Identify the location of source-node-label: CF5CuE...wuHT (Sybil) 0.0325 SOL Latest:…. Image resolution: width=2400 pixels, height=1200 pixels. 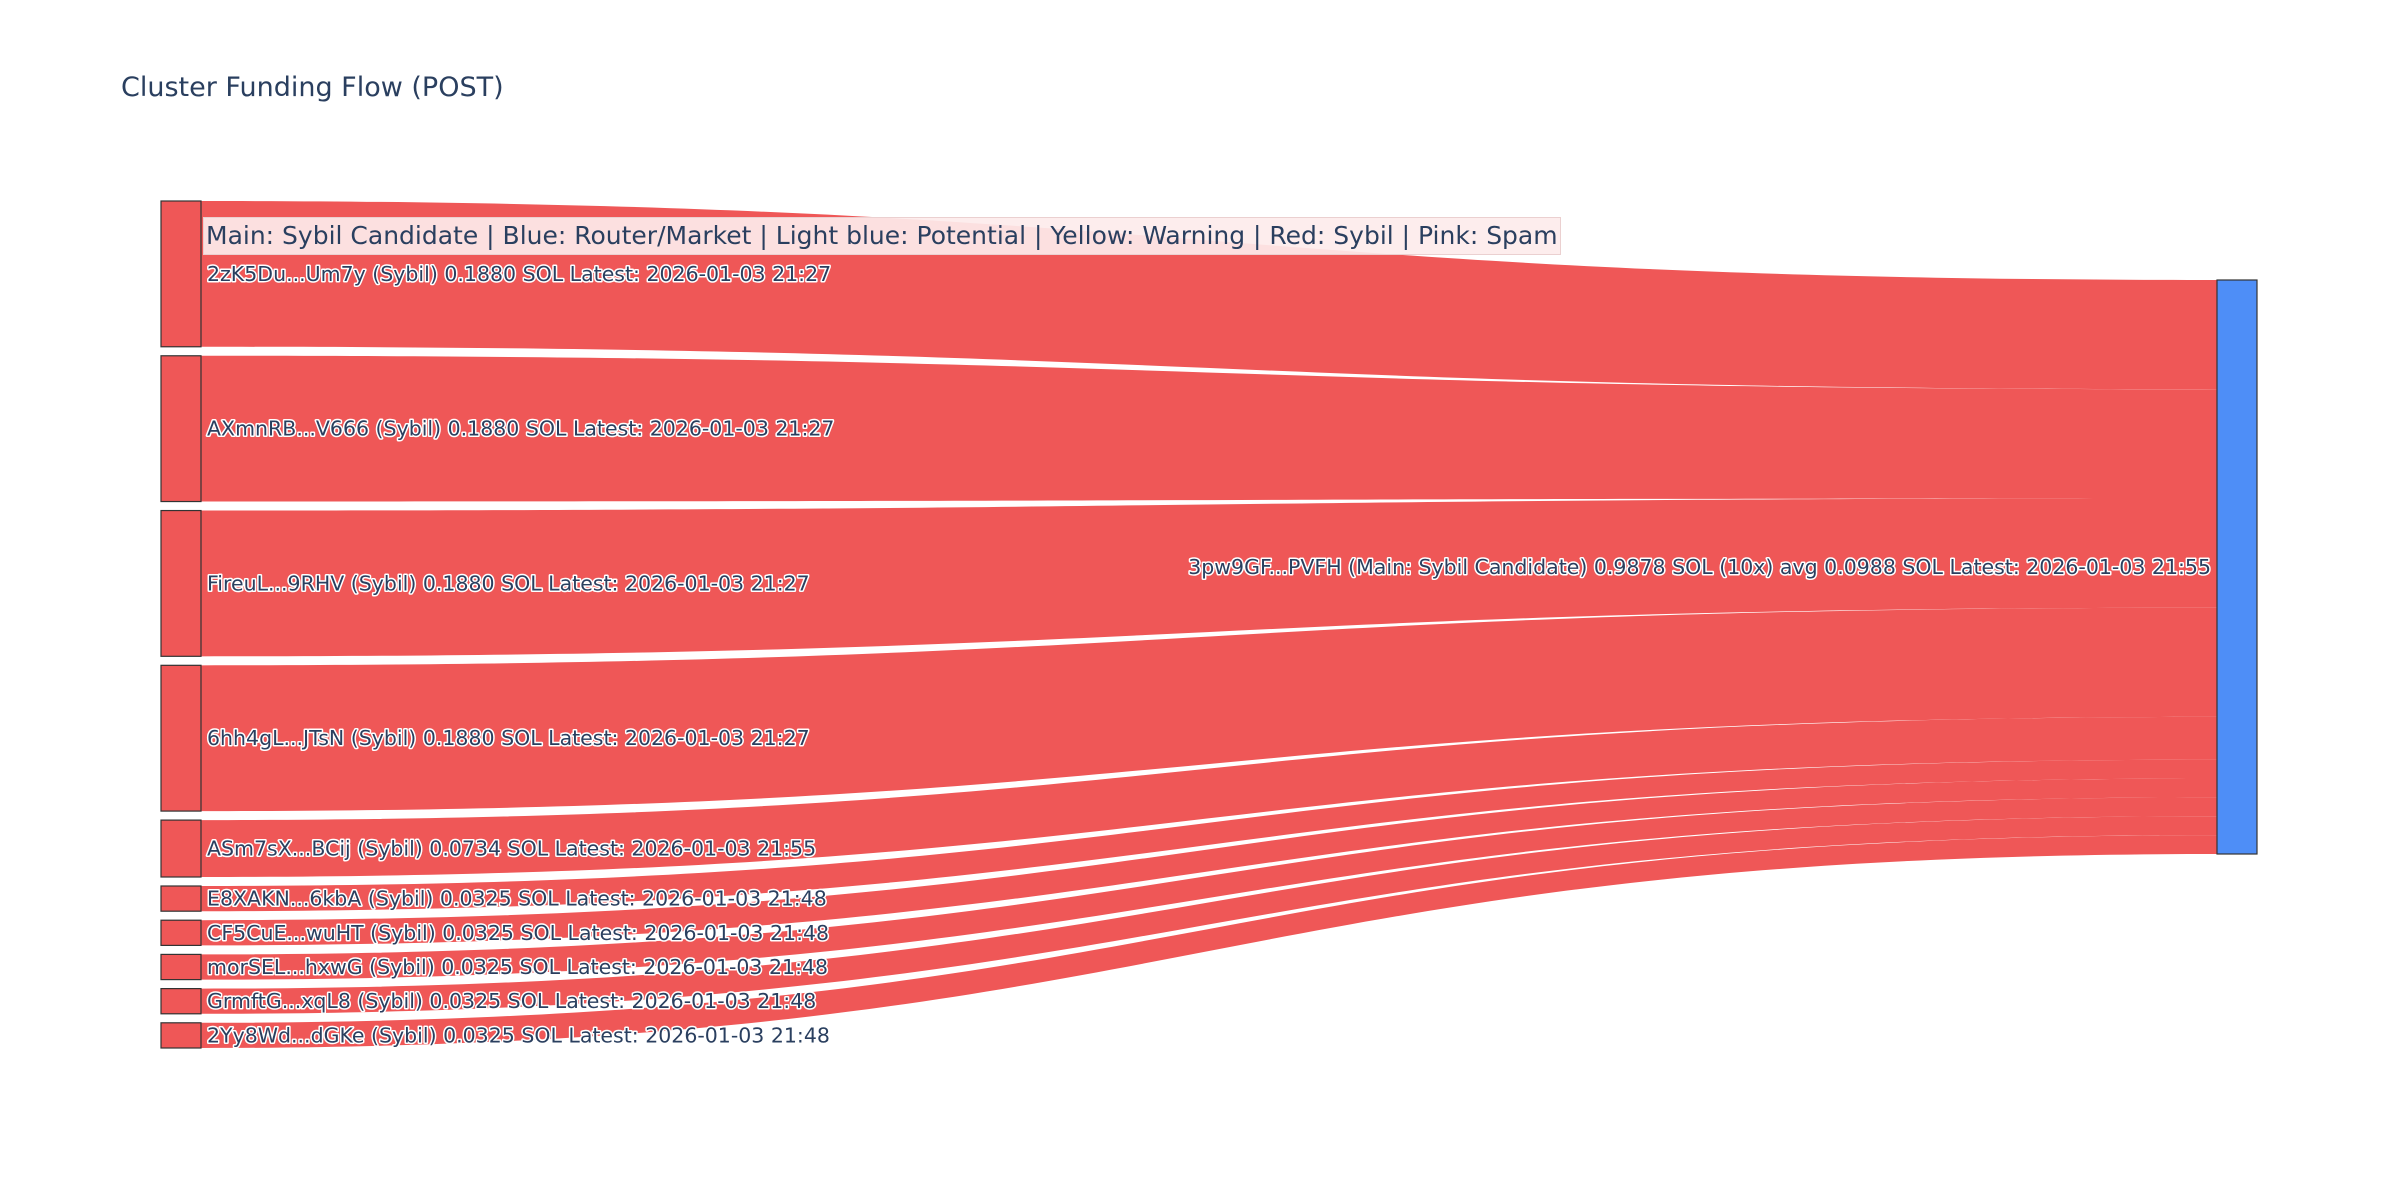
(518, 933).